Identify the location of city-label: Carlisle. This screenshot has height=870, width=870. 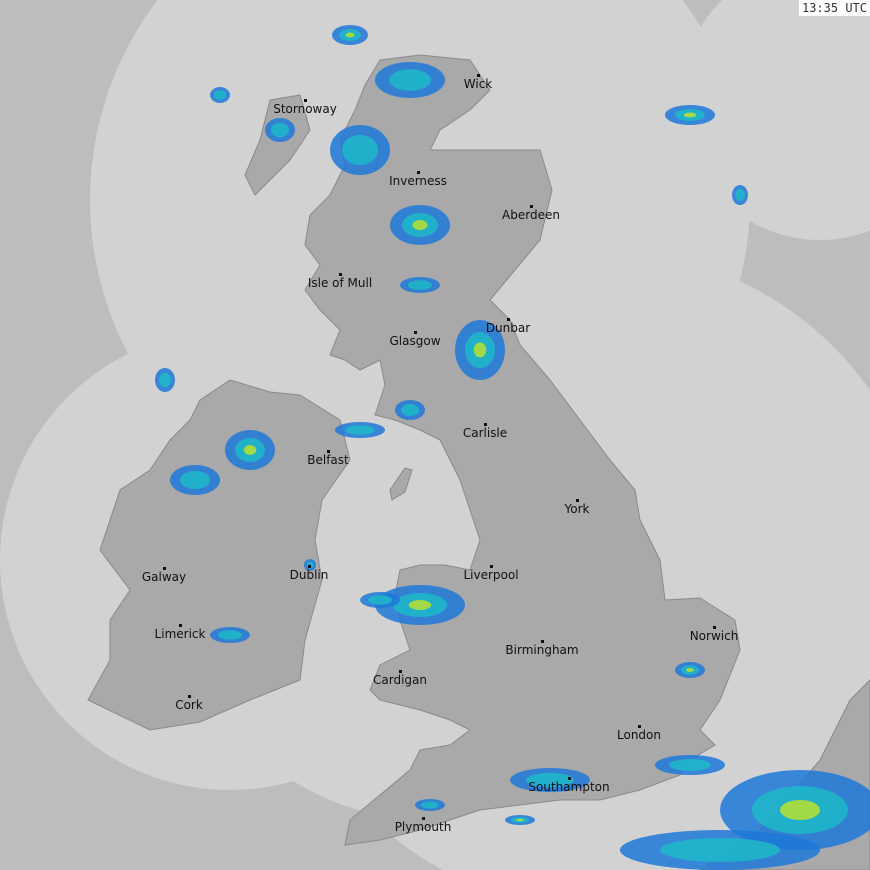
(485, 433).